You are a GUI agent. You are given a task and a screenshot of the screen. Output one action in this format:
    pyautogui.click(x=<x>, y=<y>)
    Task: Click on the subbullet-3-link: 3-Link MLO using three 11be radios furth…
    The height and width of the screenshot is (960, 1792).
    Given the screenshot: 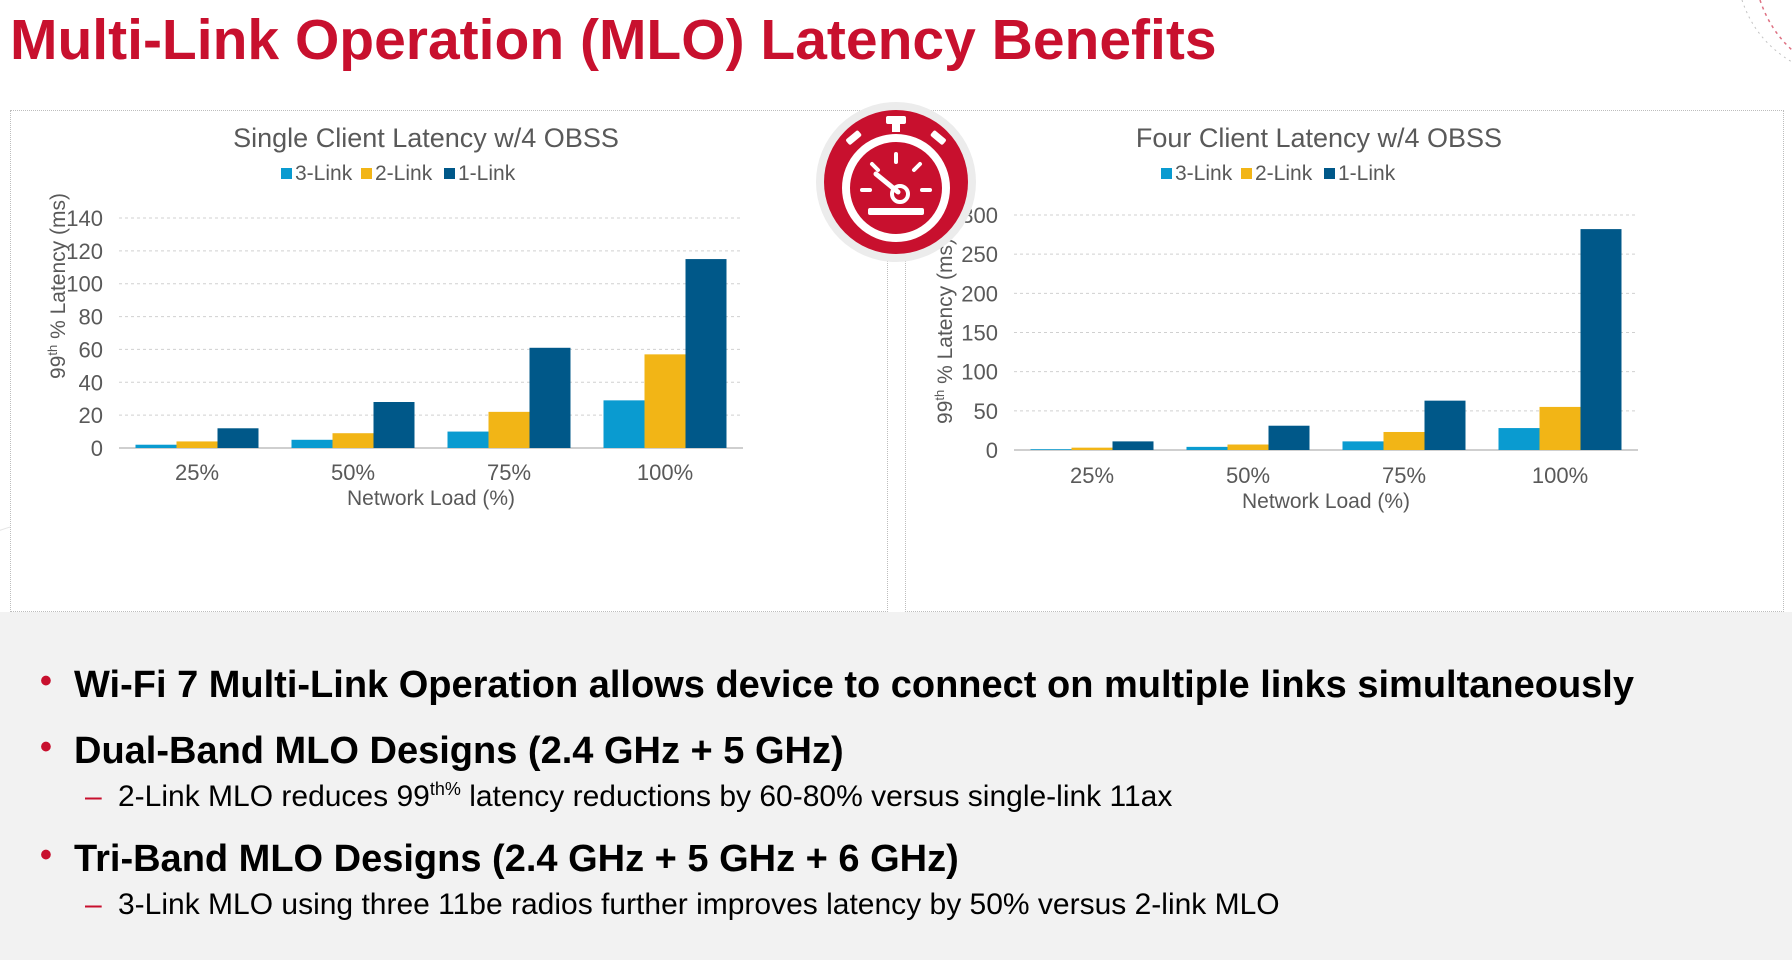 What is the action you would take?
    pyautogui.click(x=682, y=905)
    